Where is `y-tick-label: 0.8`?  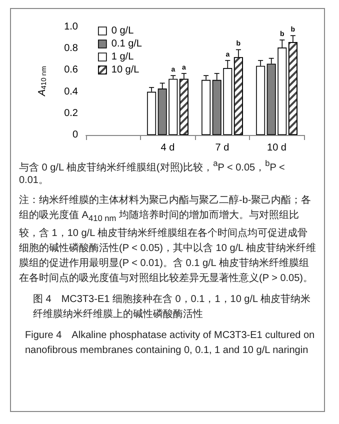 y-tick-label: 0.8 is located at coordinates (71, 48).